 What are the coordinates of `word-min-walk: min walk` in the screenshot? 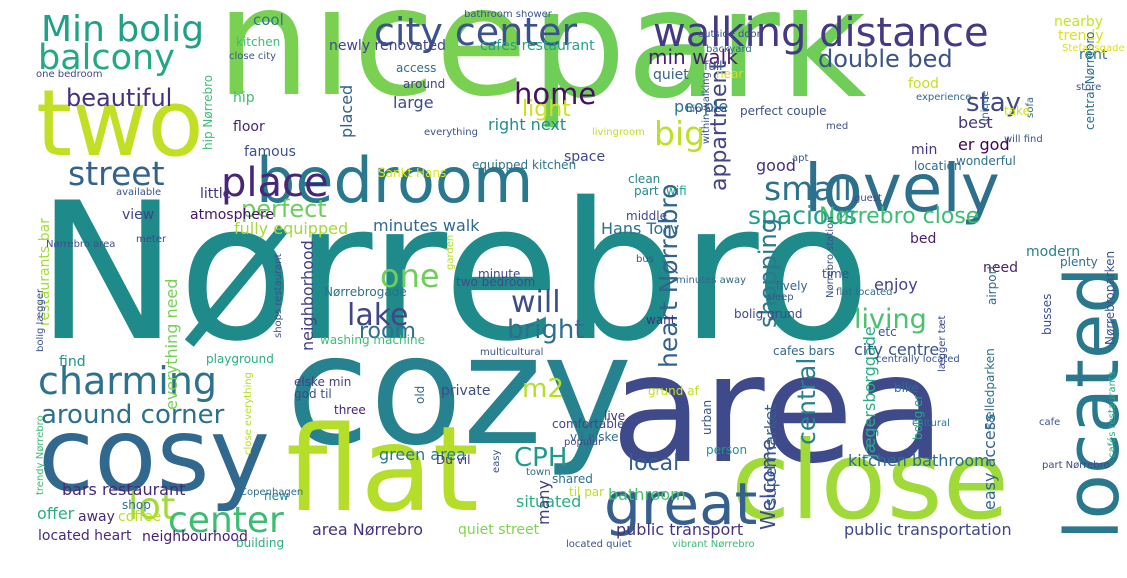 It's located at (693, 57).